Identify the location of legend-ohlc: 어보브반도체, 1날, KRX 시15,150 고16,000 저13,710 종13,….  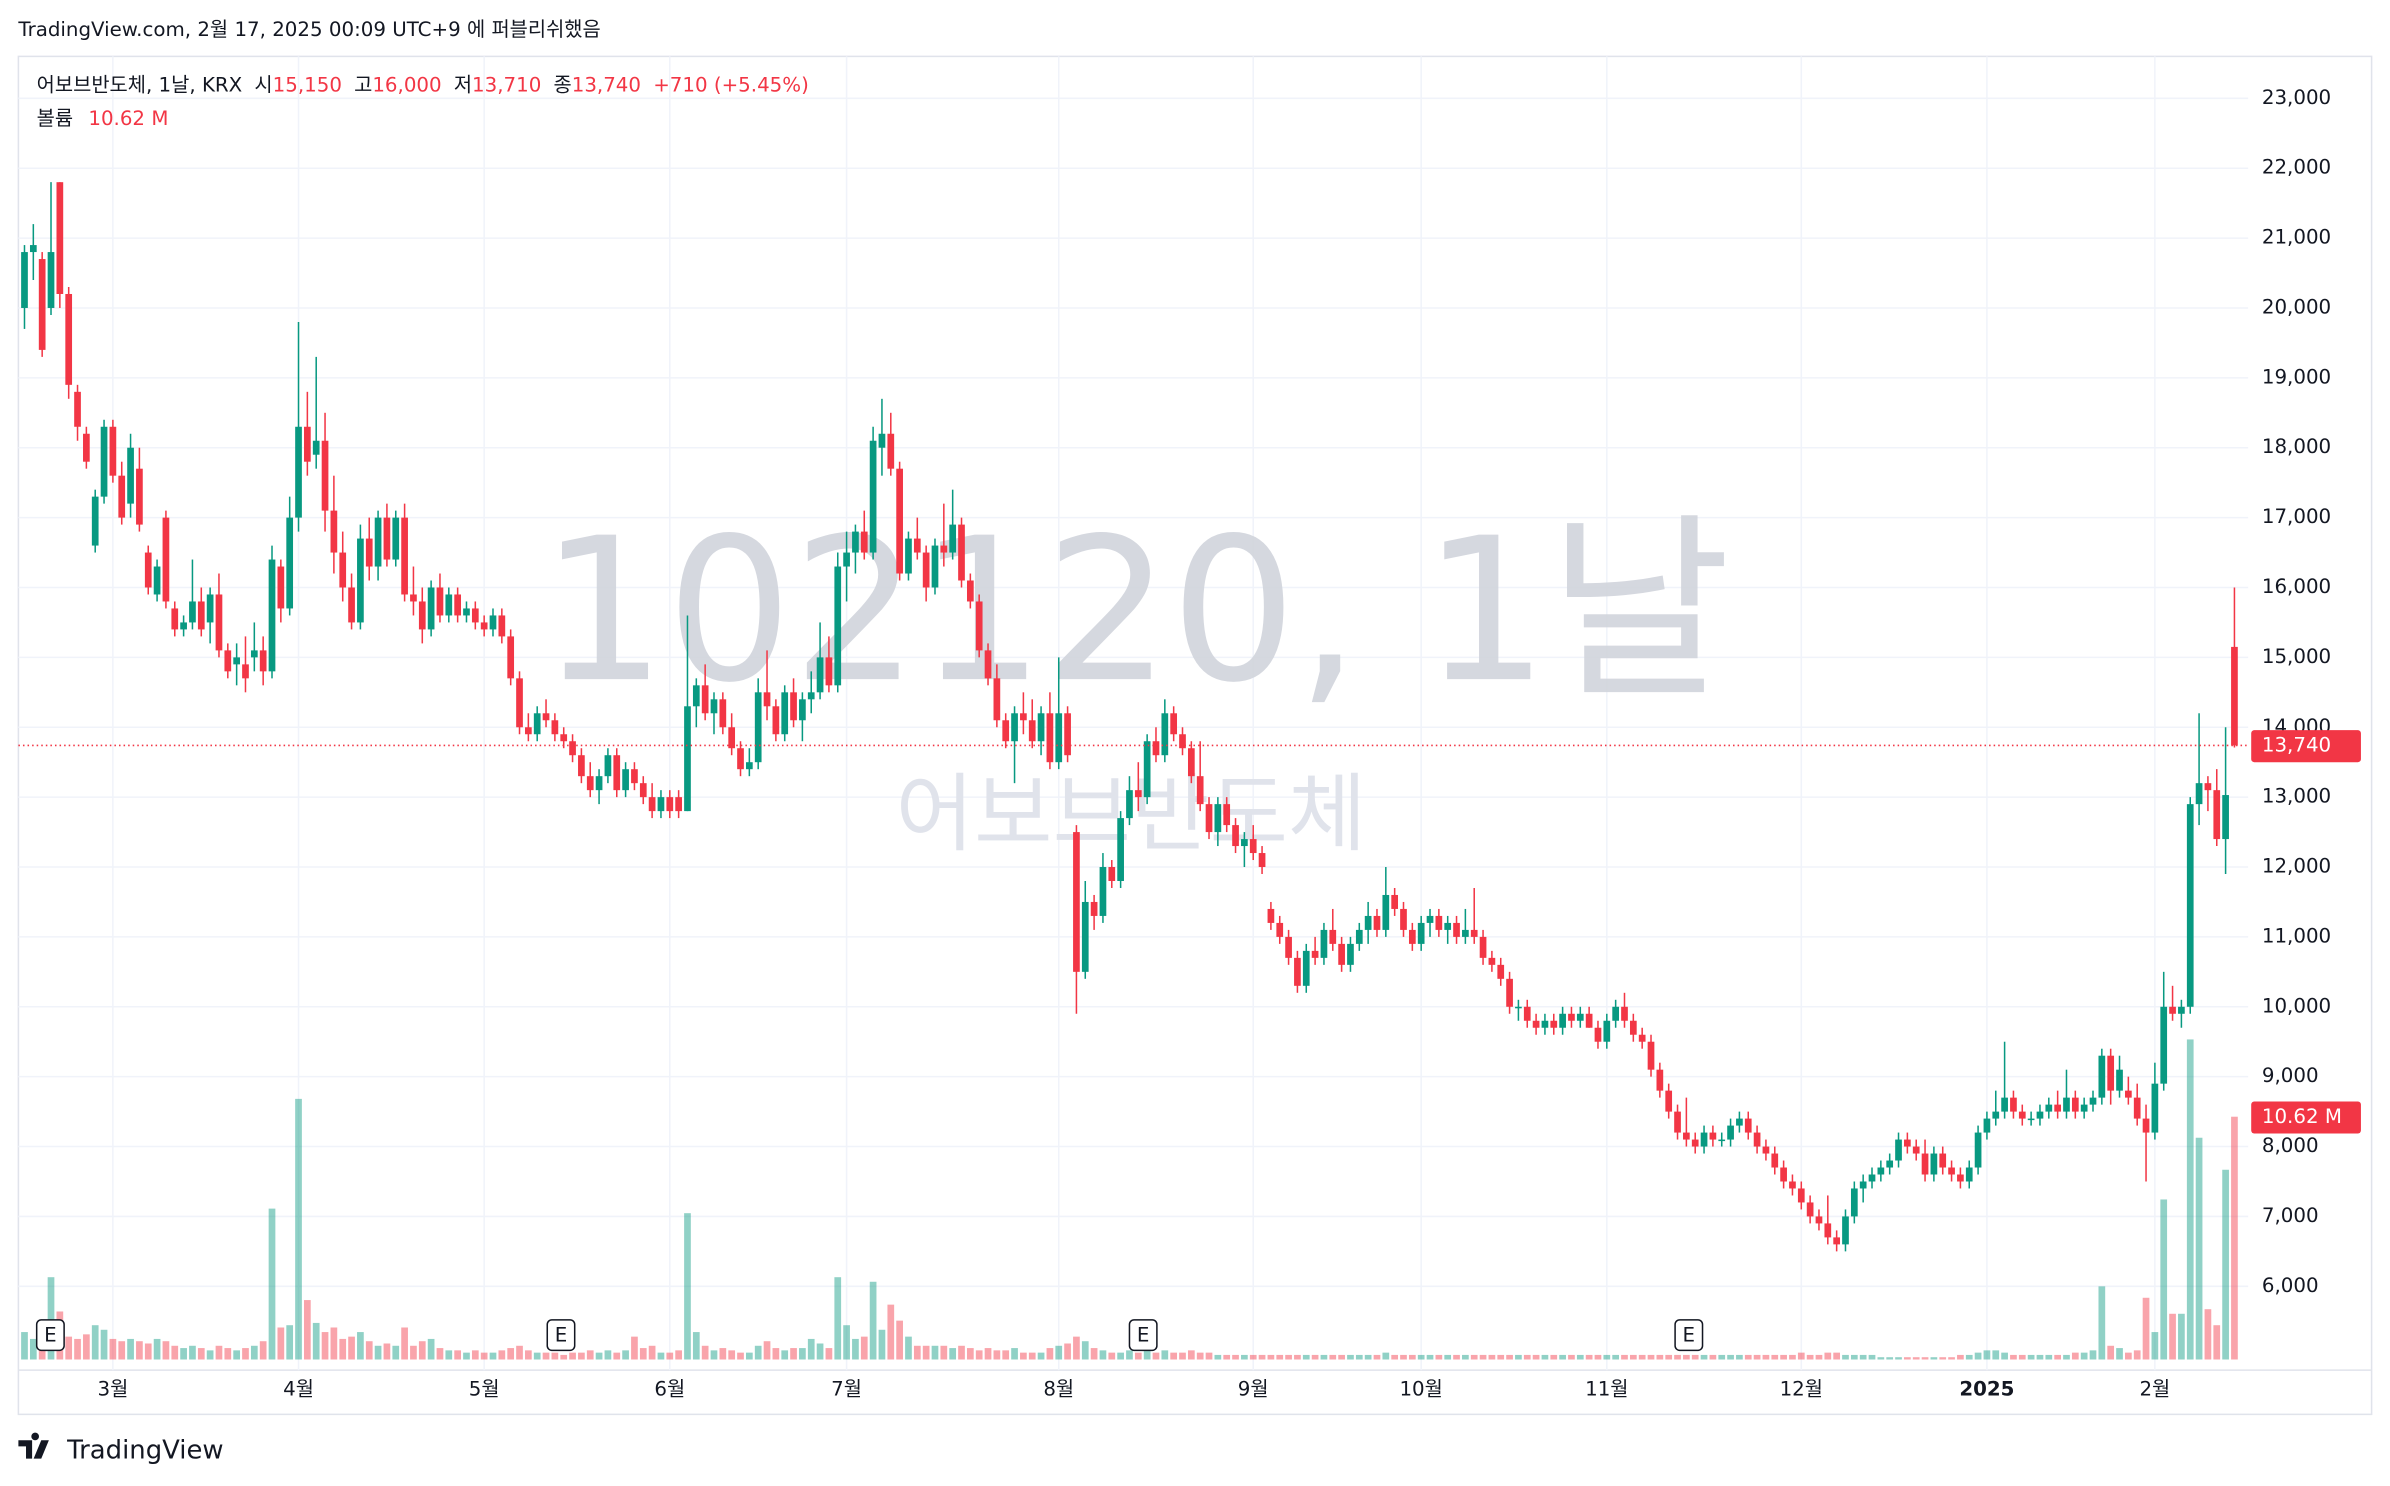
(423, 84).